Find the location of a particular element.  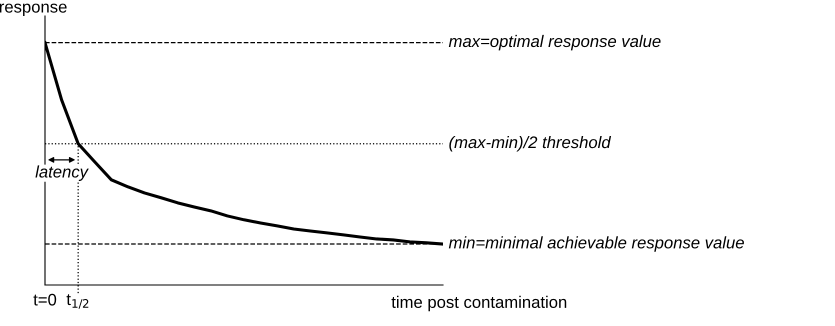

ref-line-label: max=optimal response value is located at coordinates (554, 42).